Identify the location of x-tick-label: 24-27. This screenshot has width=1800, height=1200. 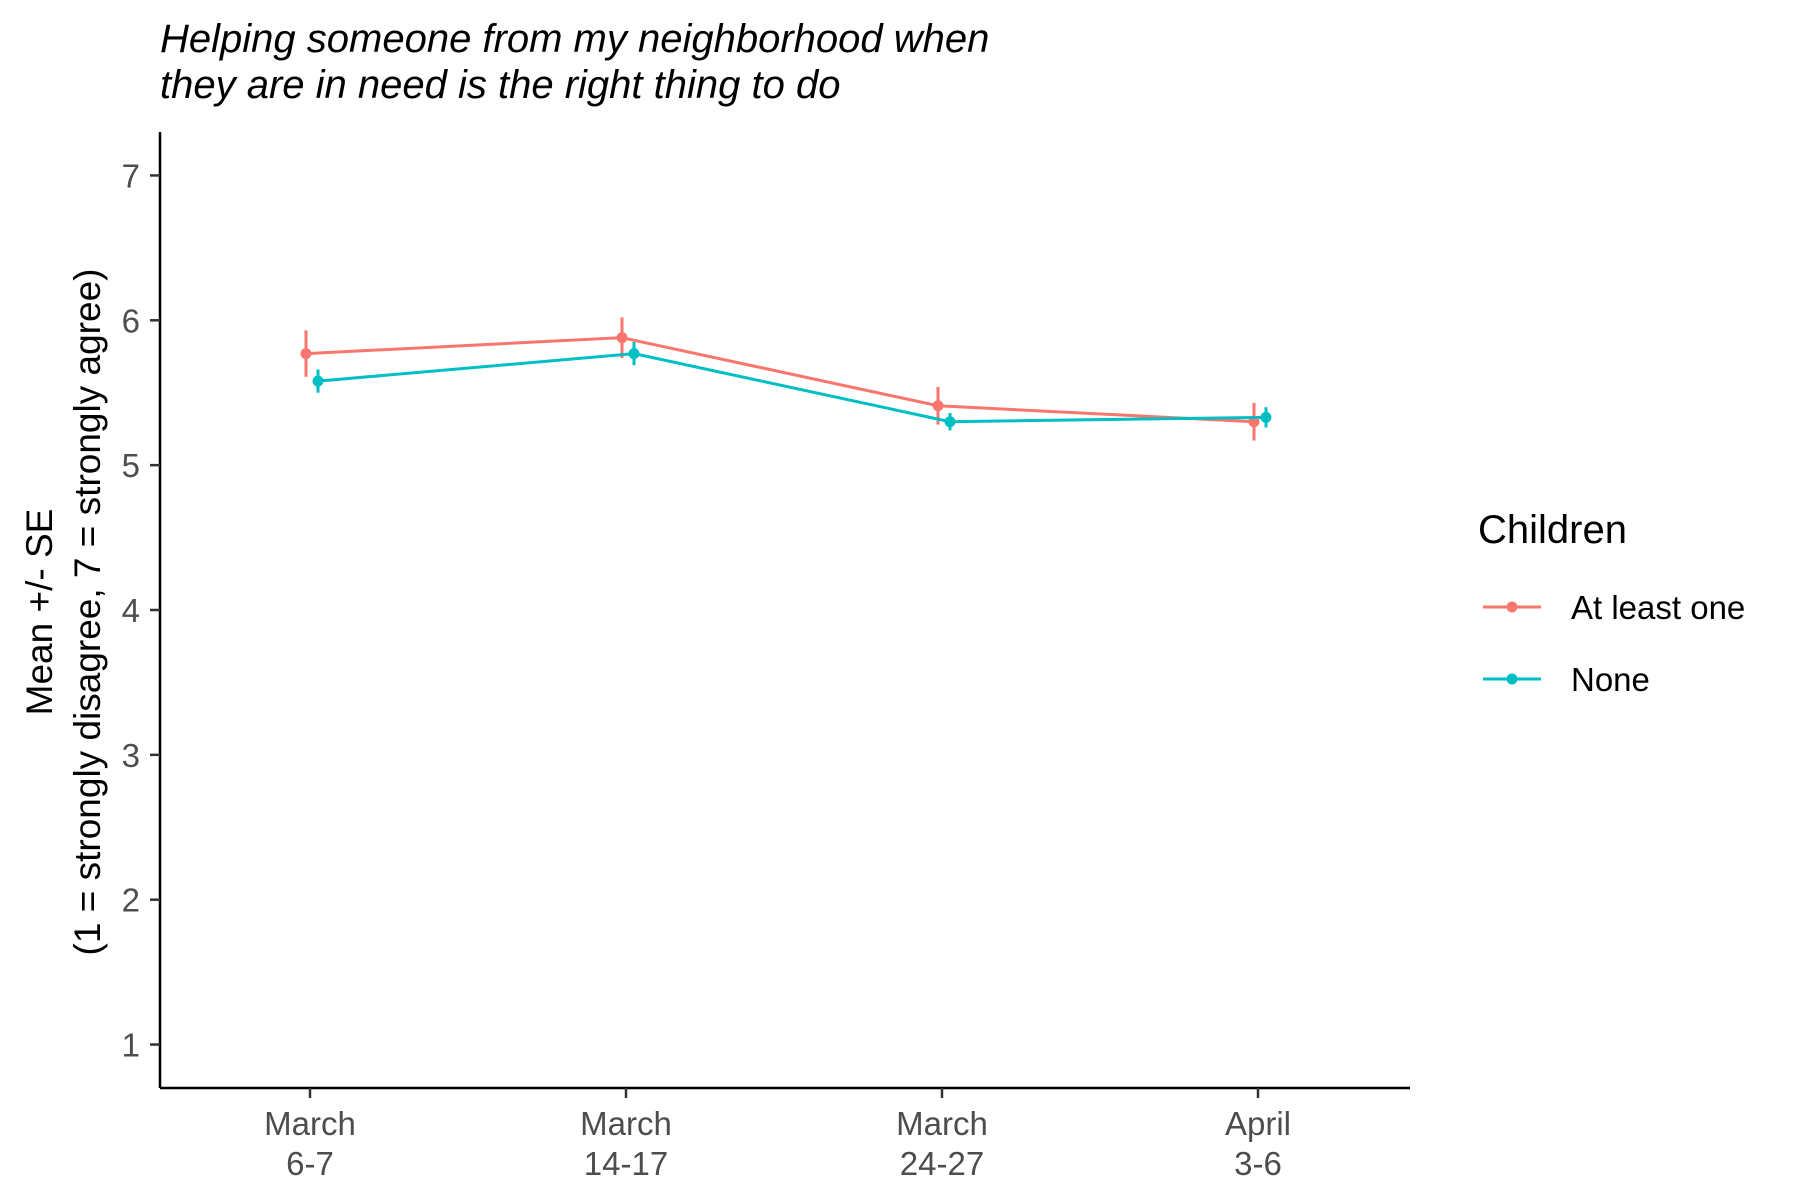
(942, 1163).